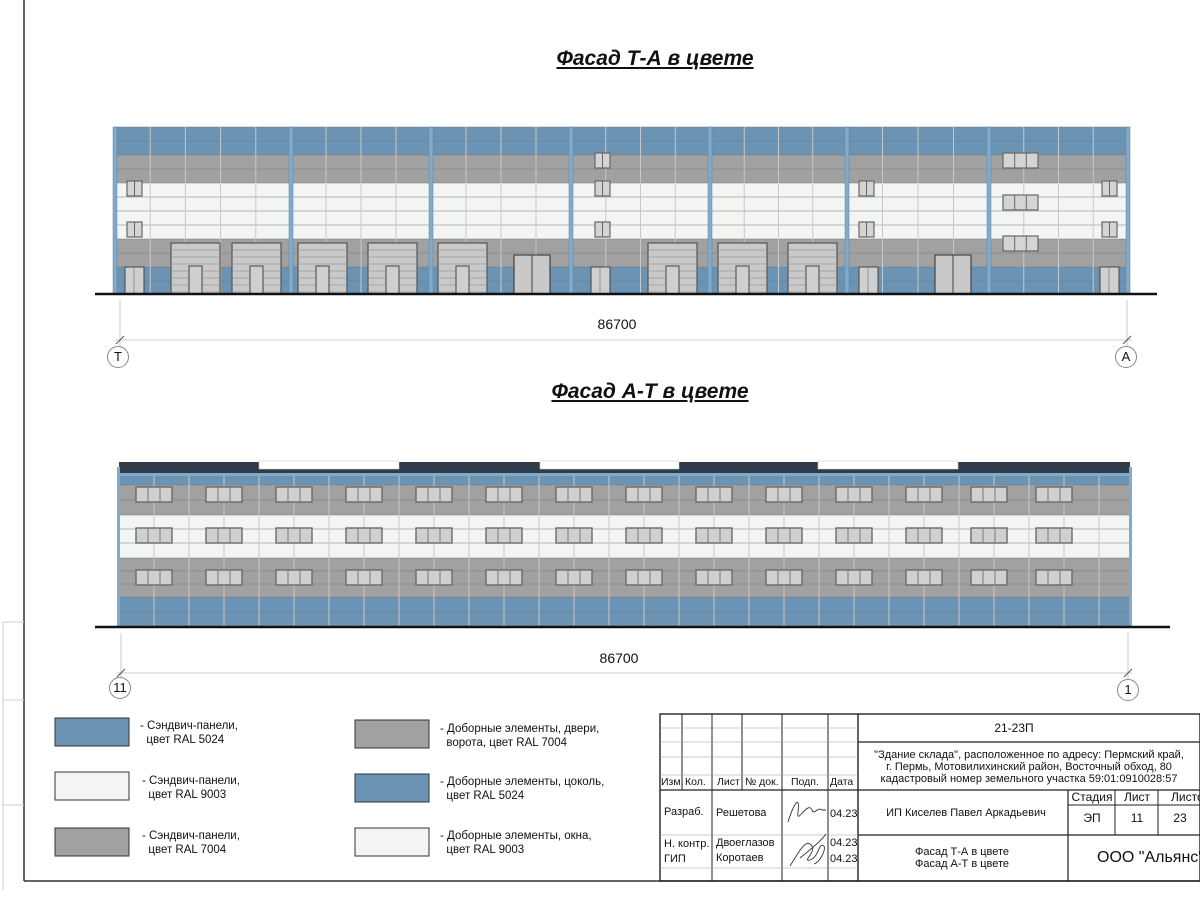  What do you see at coordinates (118, 357) in the screenshot?
I see `axis-marker-left: Т` at bounding box center [118, 357].